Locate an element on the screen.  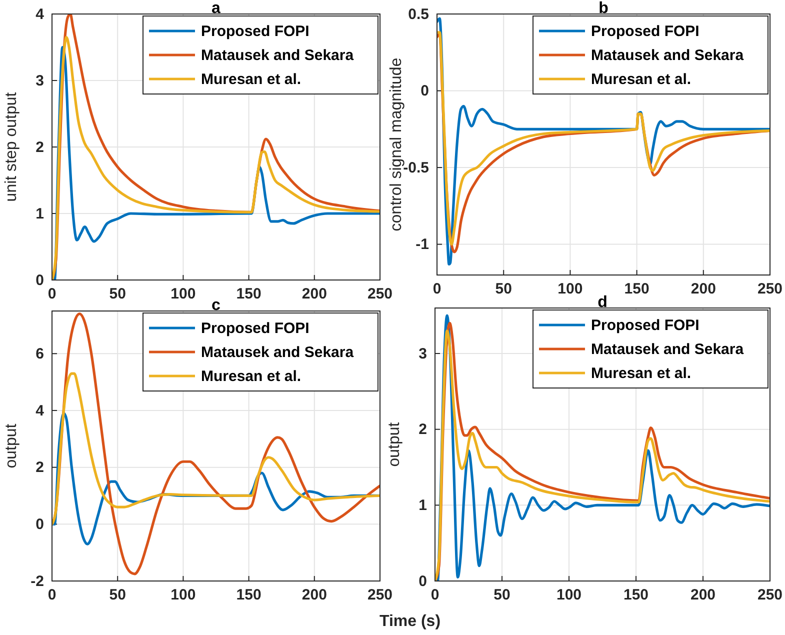
y-axis-title: unit step output is located at coordinates (11, 147).